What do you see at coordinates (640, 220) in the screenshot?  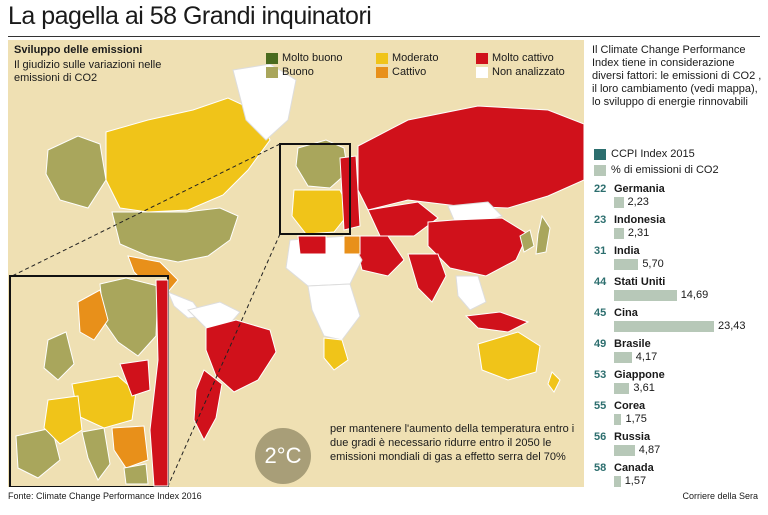 I see `country-name: Indonesia` at bounding box center [640, 220].